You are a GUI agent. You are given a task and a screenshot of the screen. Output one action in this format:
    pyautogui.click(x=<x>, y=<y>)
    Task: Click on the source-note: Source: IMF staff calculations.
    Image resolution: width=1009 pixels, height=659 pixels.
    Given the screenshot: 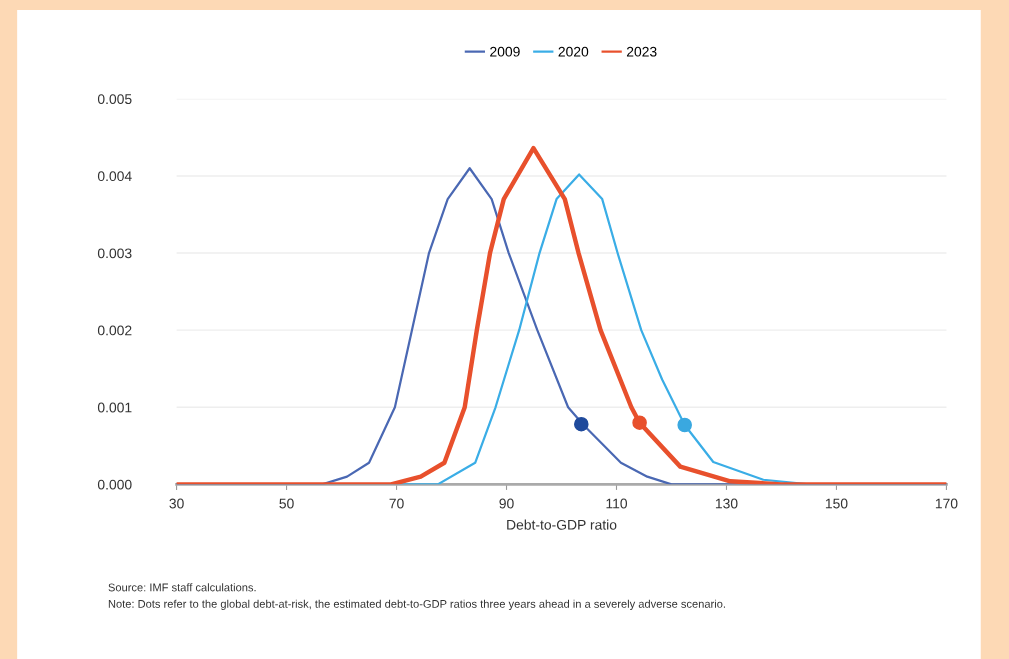 What is the action you would take?
    pyautogui.click(x=182, y=587)
    